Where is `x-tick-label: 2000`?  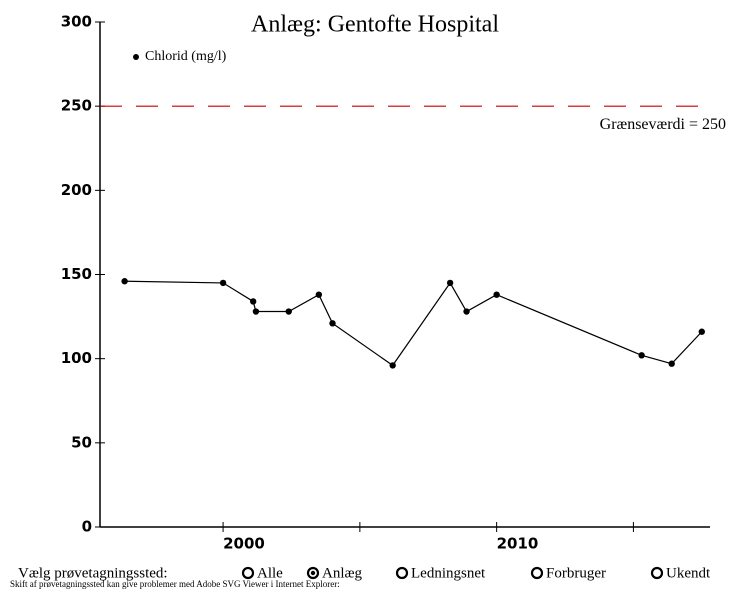
x-tick-label: 2000 is located at coordinates (244, 544).